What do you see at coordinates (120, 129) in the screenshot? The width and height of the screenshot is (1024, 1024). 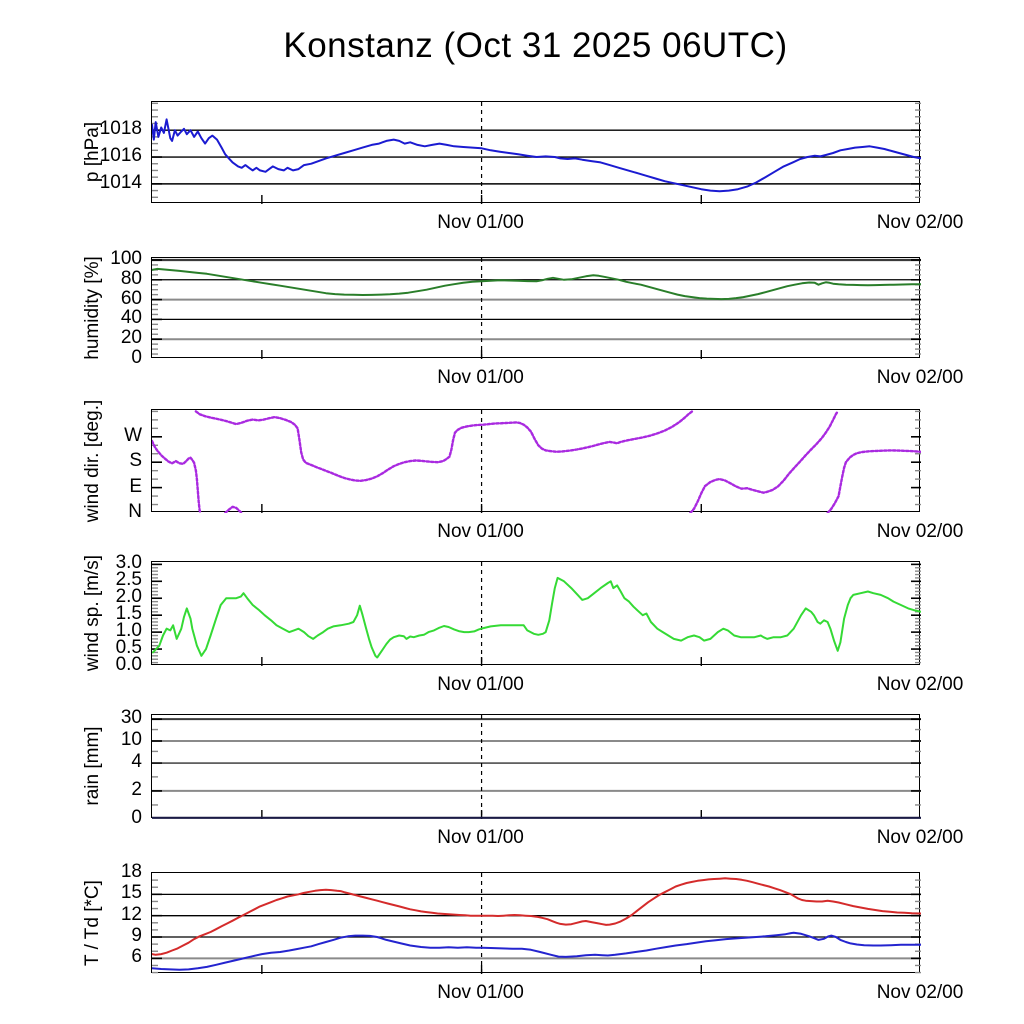 I see `y-tick-label: 1018` at bounding box center [120, 129].